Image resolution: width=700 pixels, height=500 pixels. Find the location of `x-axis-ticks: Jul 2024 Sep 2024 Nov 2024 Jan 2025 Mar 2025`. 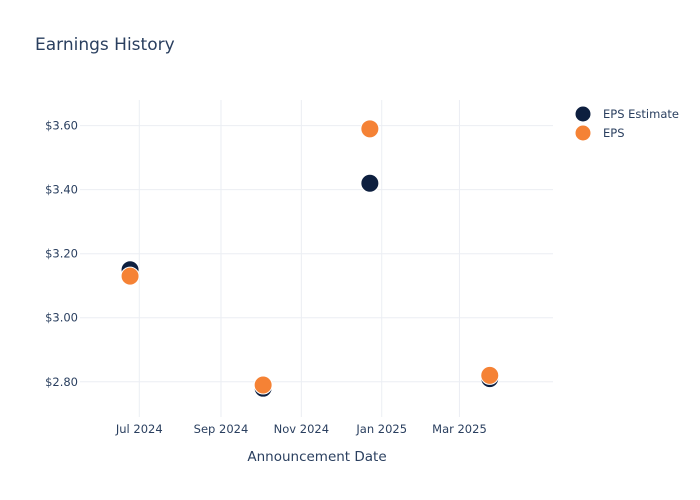

x-axis-ticks: Jul 2024 Sep 2024 Nov 2024 Jan 2025 Mar 2025 is located at coordinates (301, 429).